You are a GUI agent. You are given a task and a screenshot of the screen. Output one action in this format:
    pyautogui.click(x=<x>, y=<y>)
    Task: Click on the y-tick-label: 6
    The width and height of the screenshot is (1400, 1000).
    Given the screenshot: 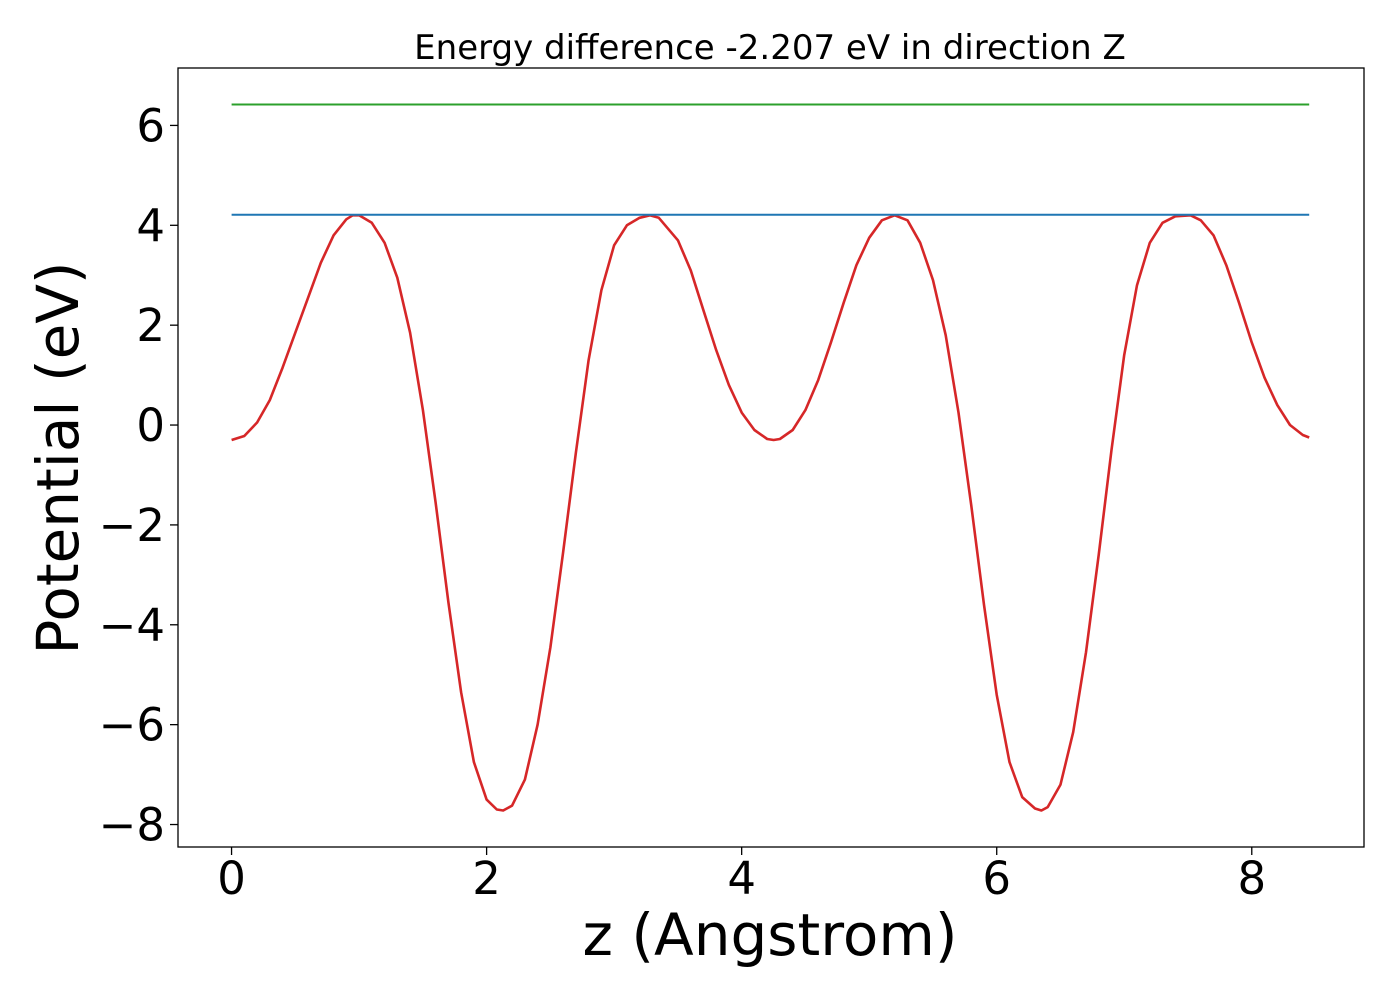 What is the action you would take?
    pyautogui.click(x=150, y=125)
    